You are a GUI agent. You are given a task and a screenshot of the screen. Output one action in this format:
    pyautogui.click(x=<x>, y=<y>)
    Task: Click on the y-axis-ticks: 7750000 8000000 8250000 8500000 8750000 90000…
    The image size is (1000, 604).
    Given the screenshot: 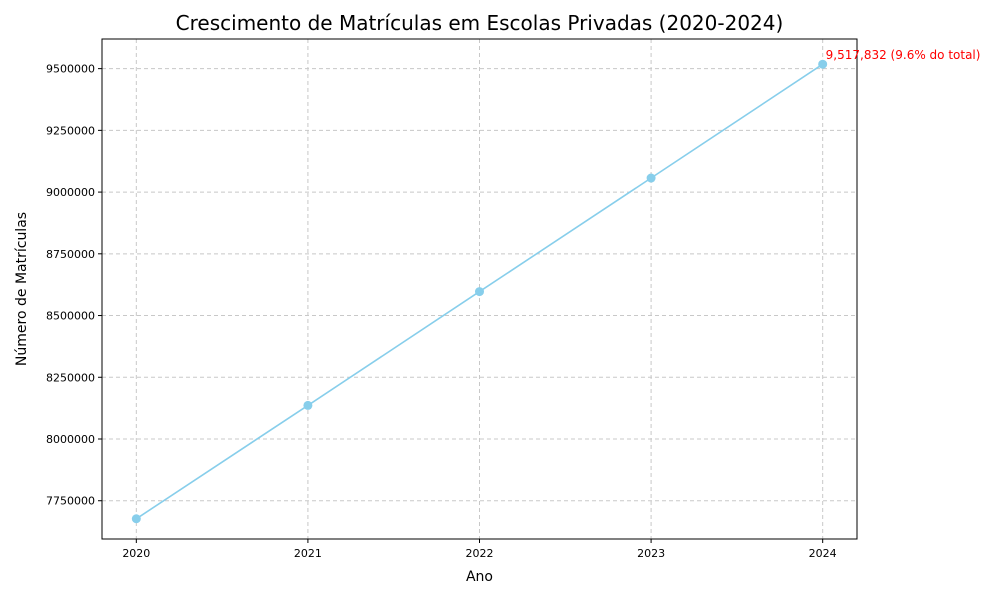 What is the action you would take?
    pyautogui.click(x=74, y=285)
    